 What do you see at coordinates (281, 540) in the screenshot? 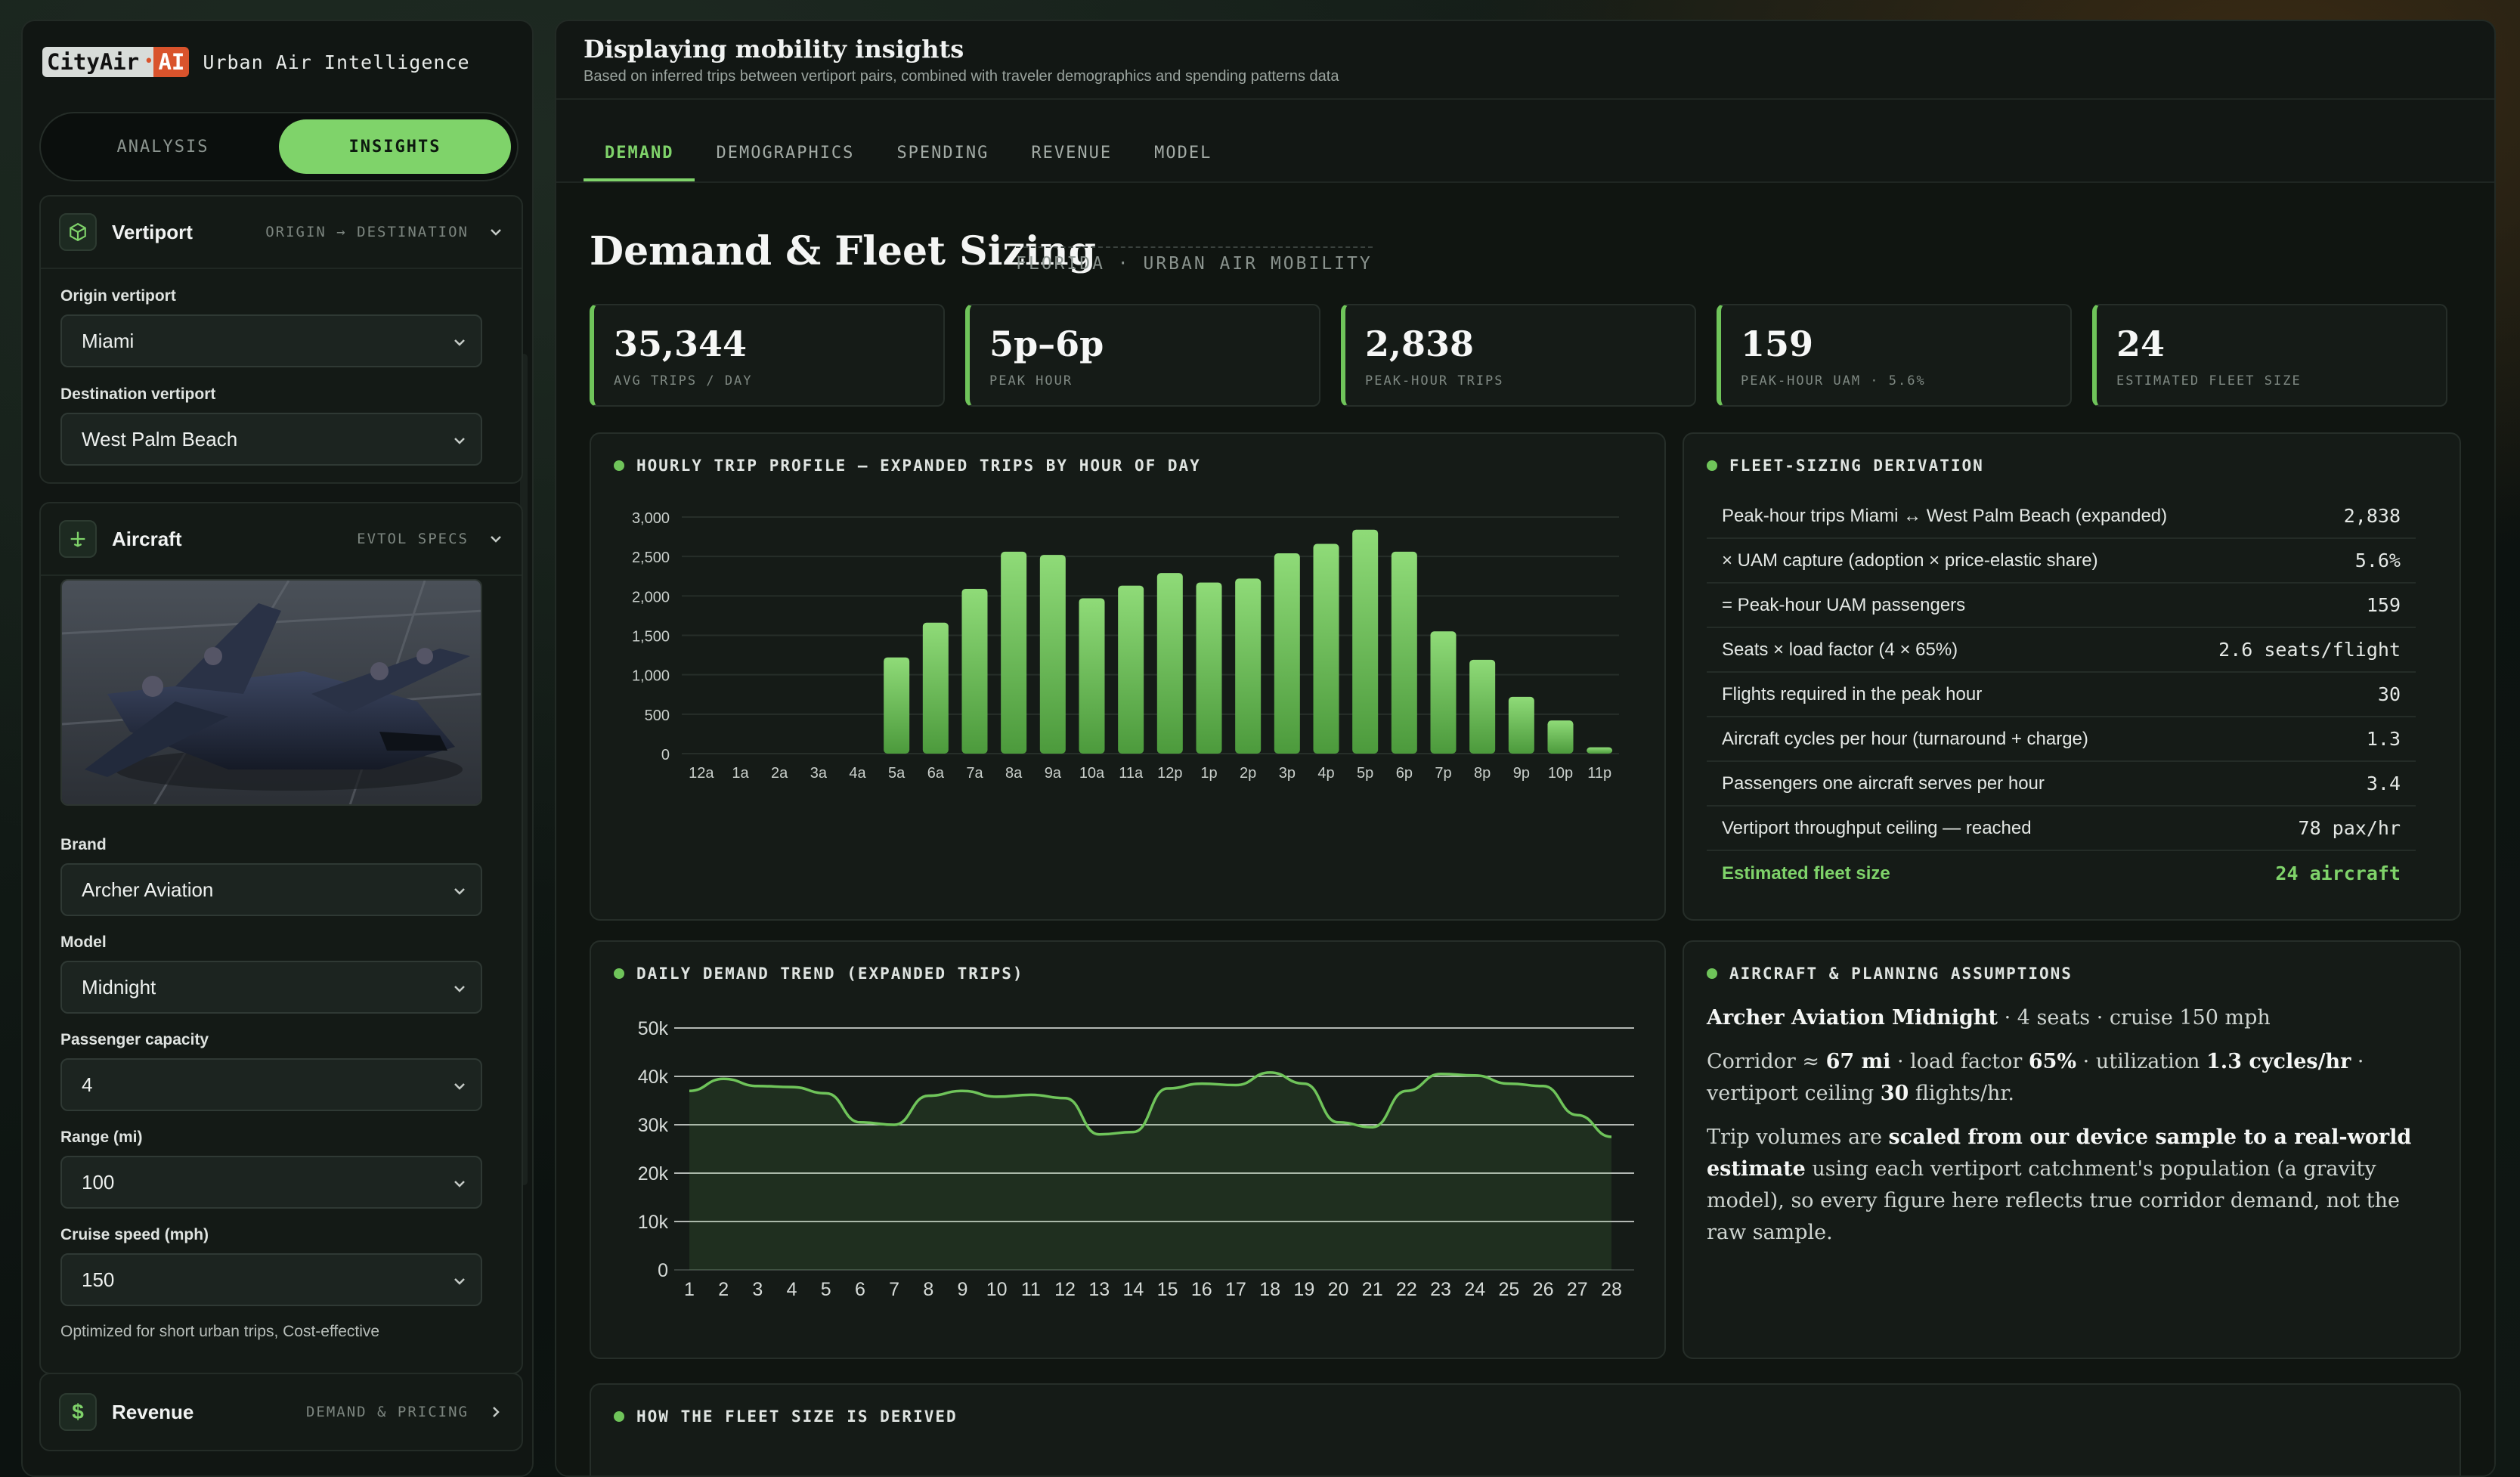
I see `aircraft-card-header: Aircraft EVTOL SPECS` at bounding box center [281, 540].